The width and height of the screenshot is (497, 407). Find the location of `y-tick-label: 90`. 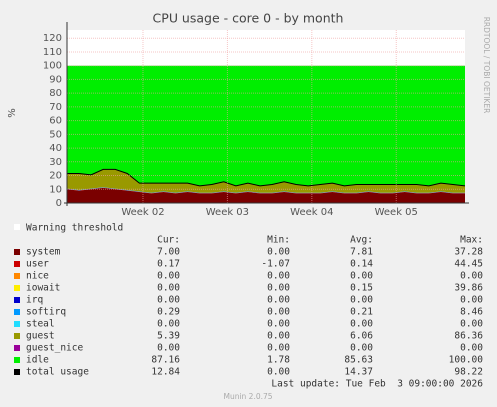

y-tick-label: 90 is located at coordinates (55, 79).